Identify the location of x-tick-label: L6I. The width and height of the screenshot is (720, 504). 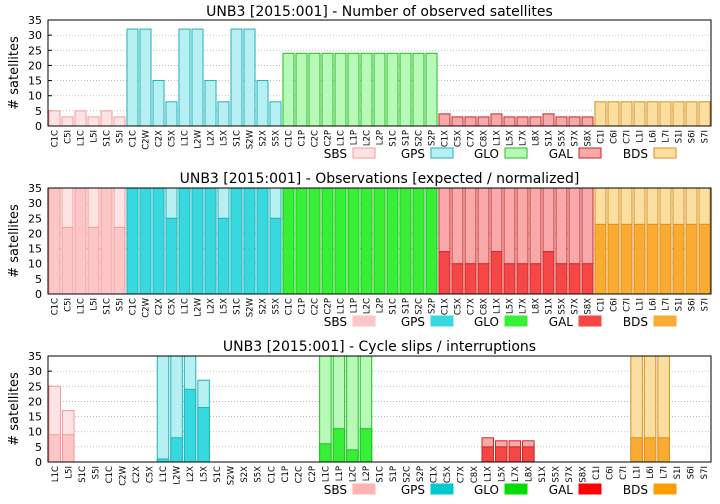
(654, 136).